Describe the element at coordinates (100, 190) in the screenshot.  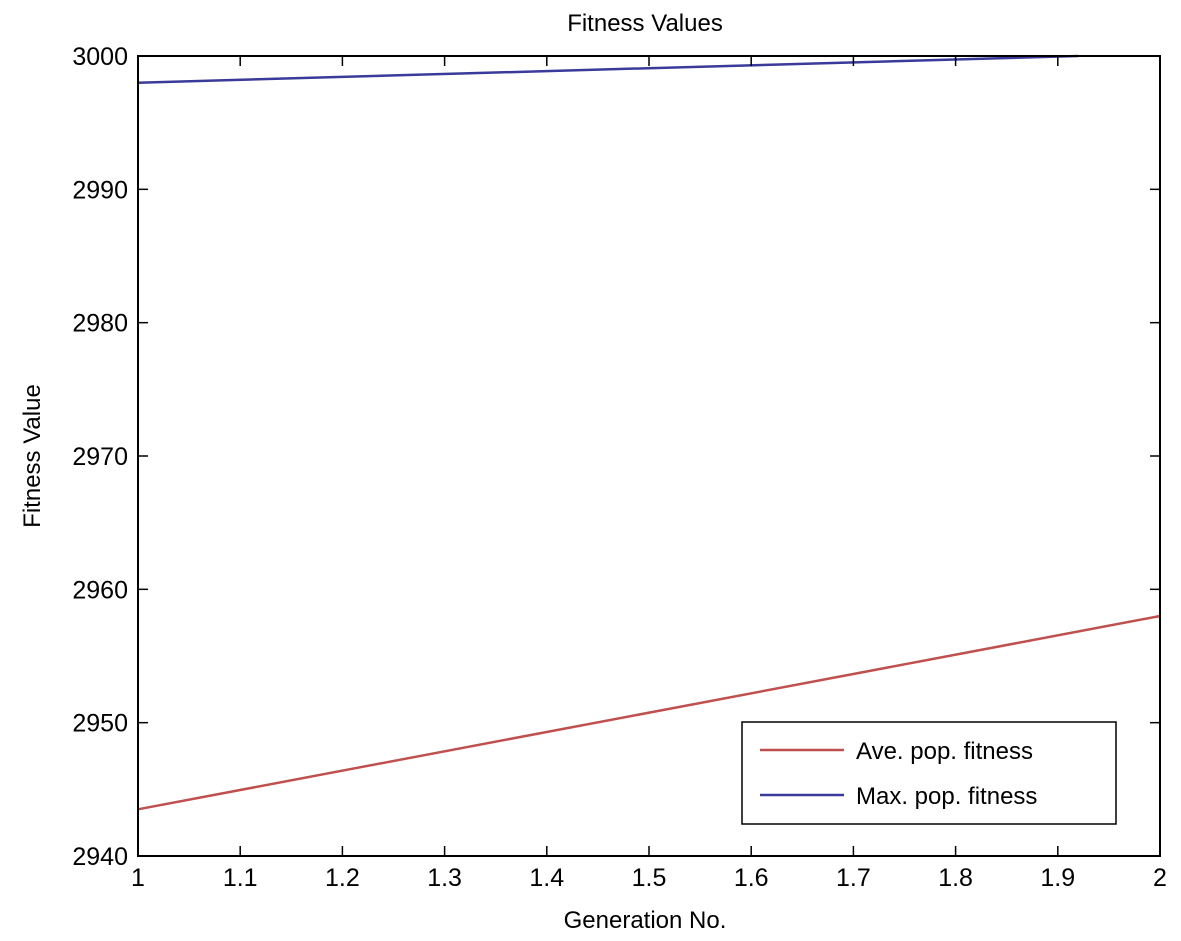
I see `y-tick-label: 2990` at that location.